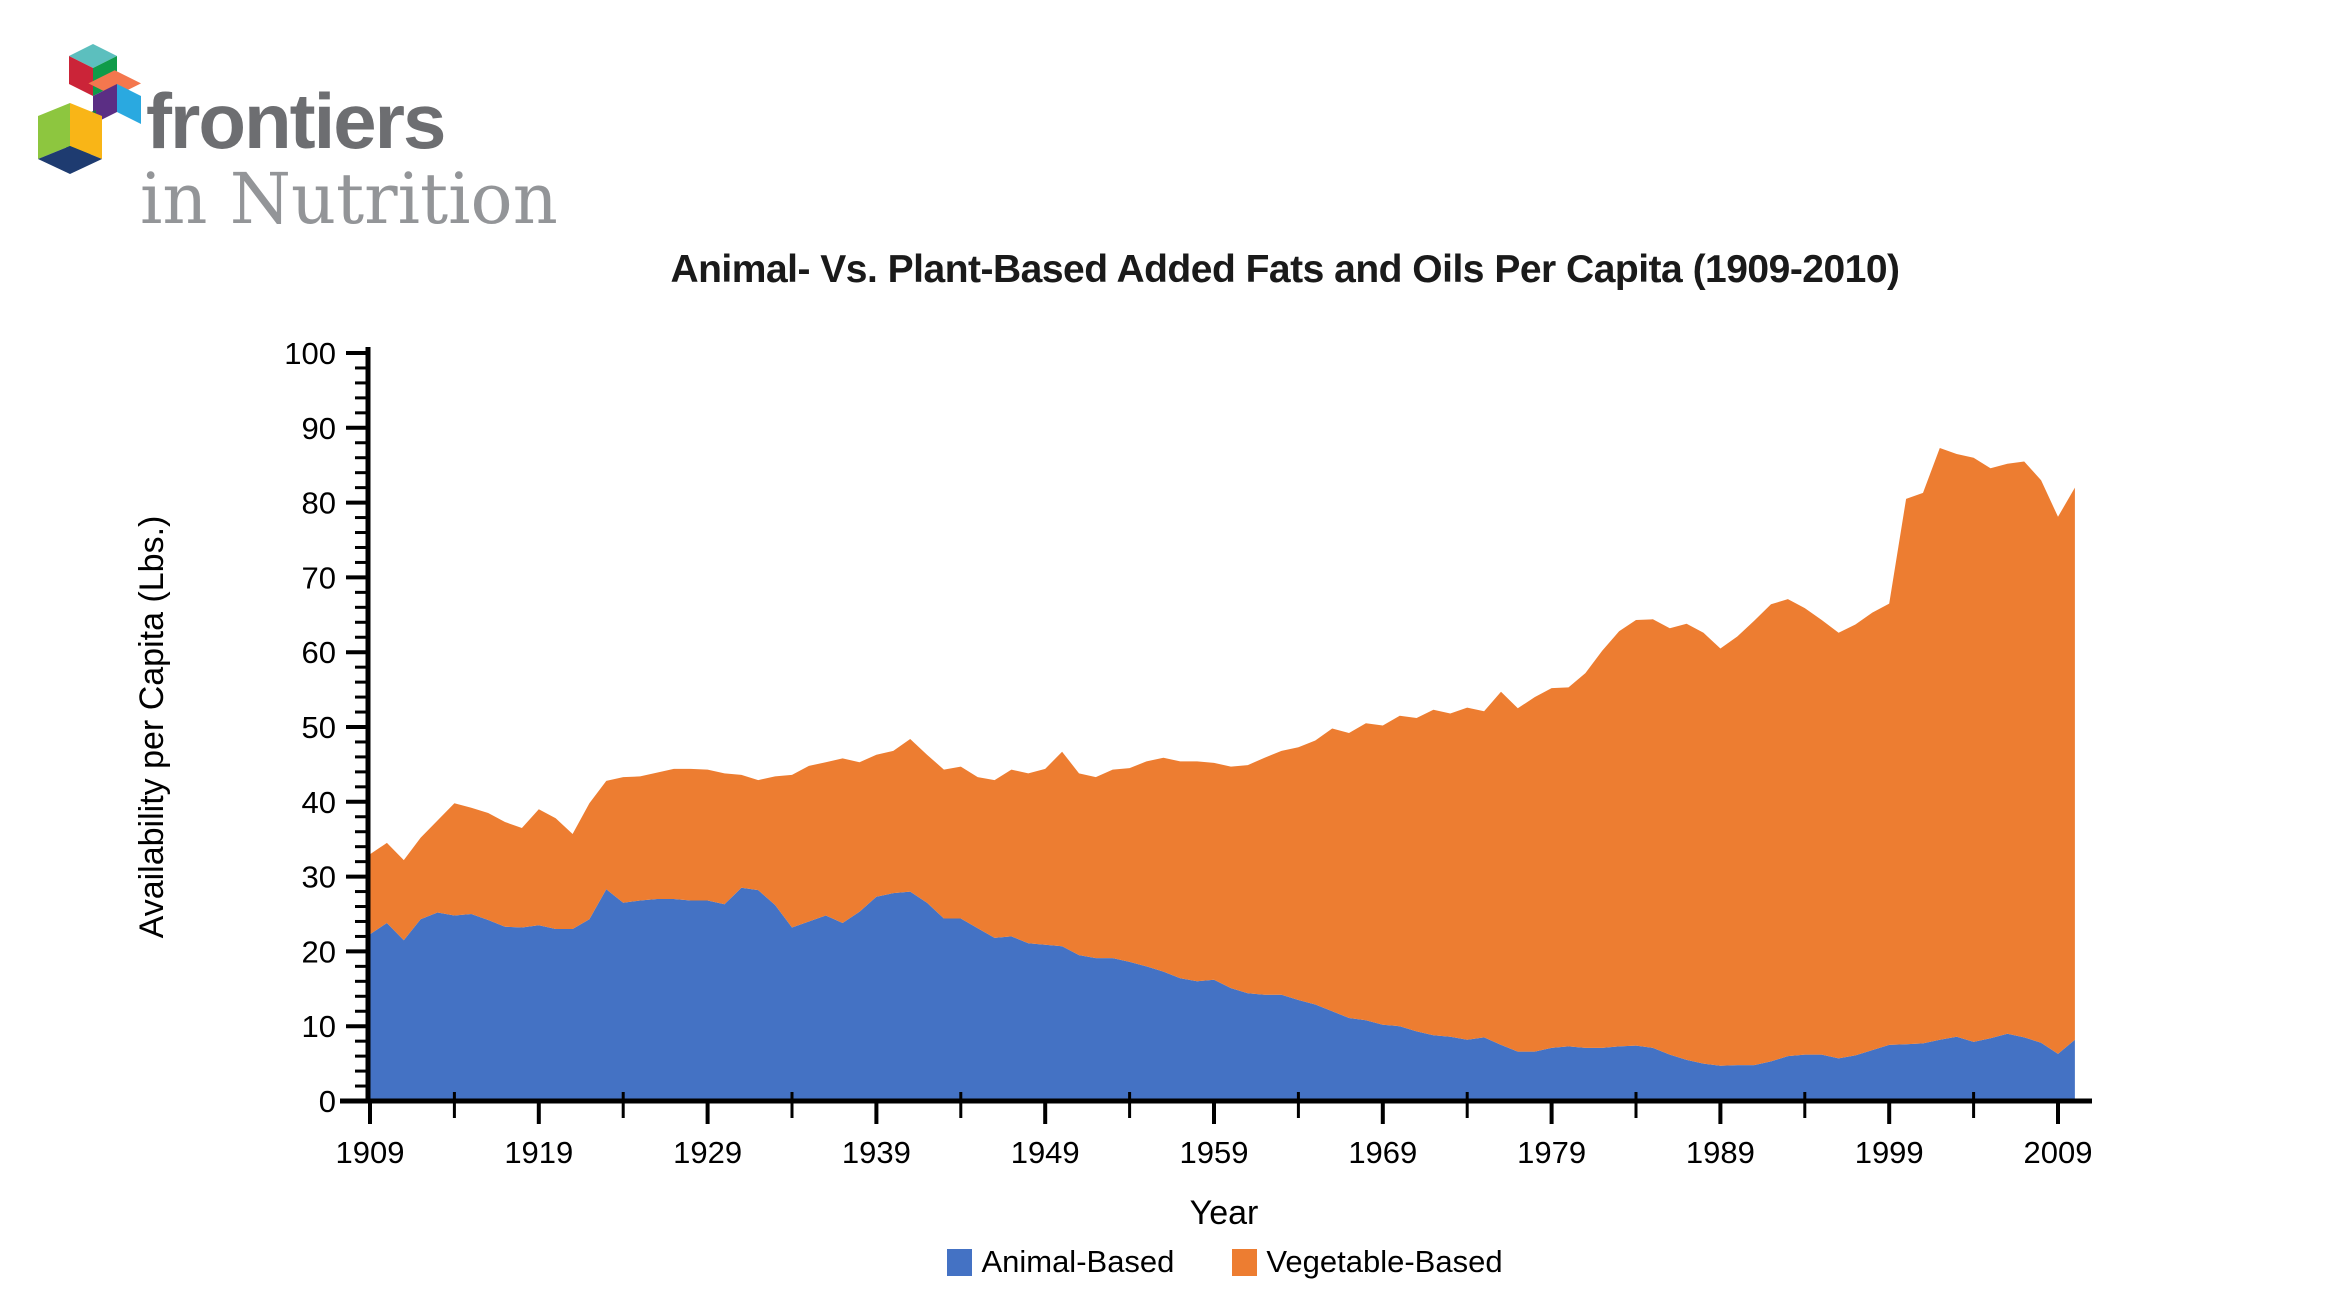 This screenshot has width=2340, height=1316. Describe the element at coordinates (1245, 1262) in the screenshot. I see `vegetable-based-swatch-icon` at that location.